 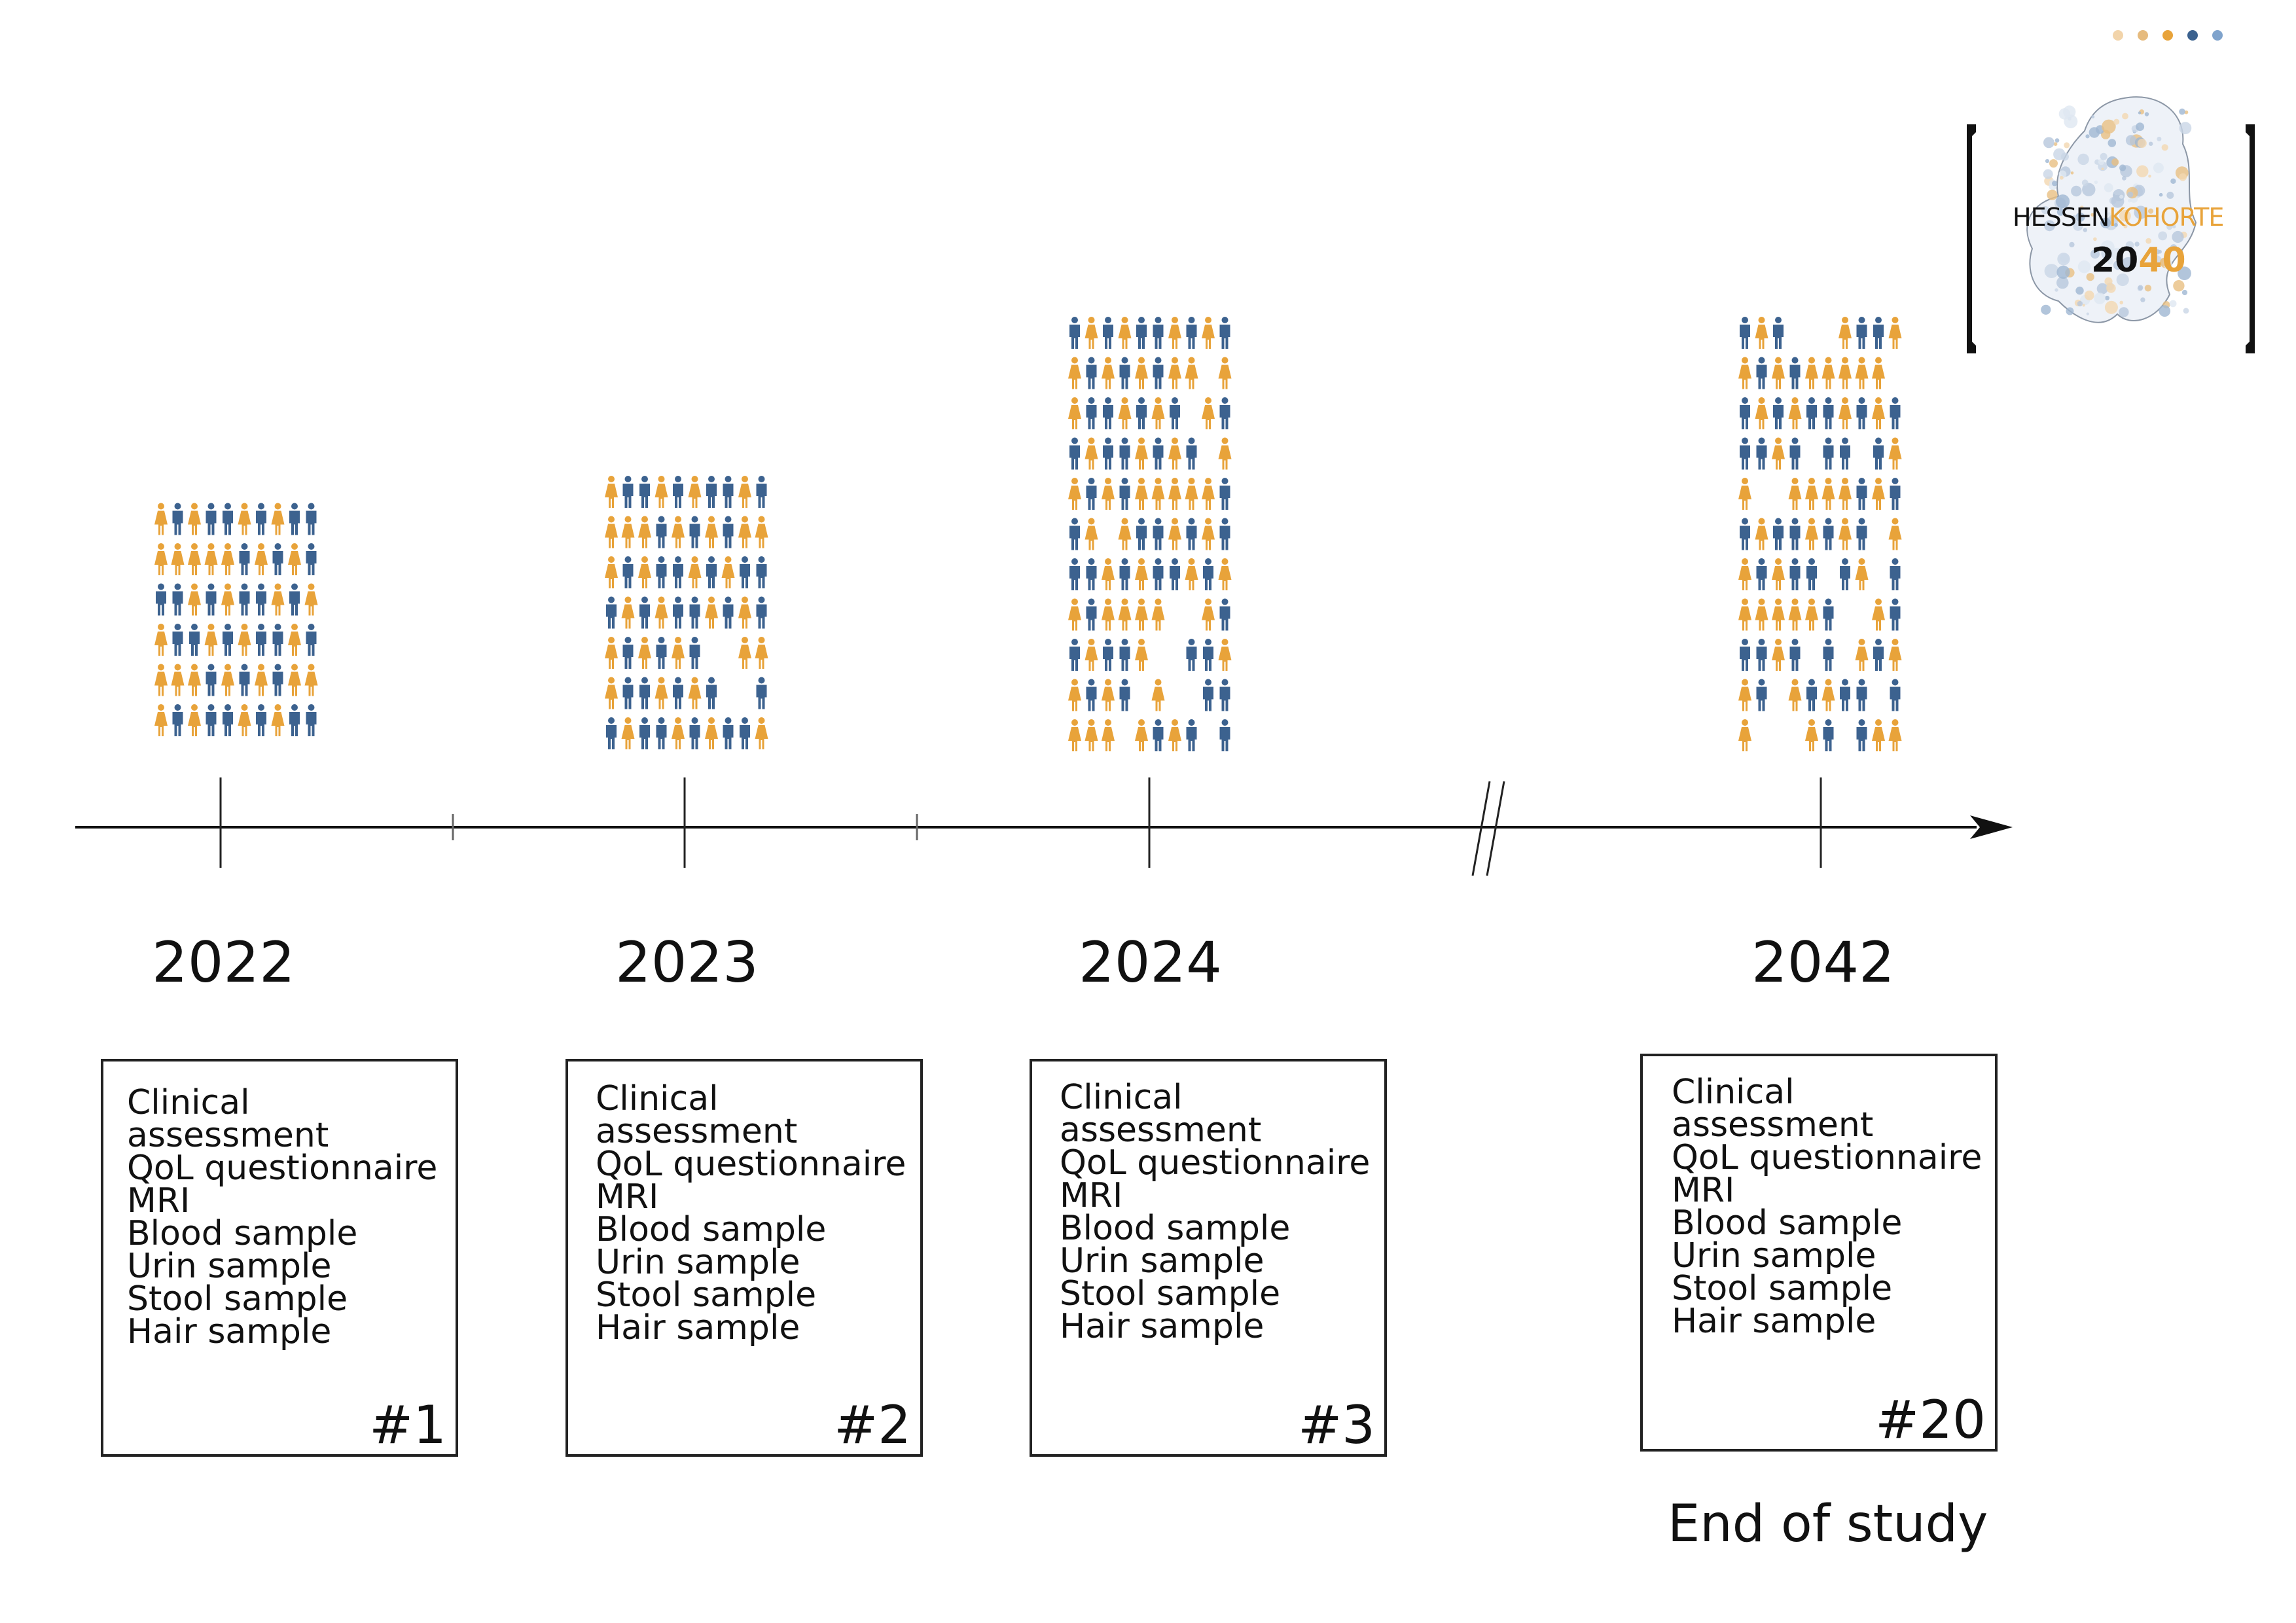 What do you see at coordinates (1150, 962) in the screenshot?
I see `year-label-2024: 2024` at bounding box center [1150, 962].